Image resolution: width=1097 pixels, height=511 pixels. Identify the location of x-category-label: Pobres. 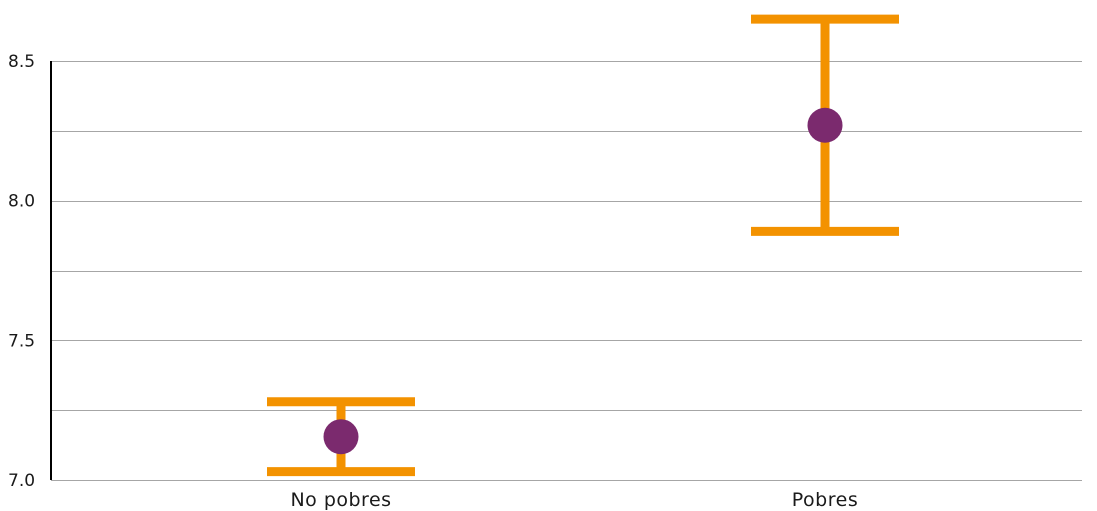
(825, 500).